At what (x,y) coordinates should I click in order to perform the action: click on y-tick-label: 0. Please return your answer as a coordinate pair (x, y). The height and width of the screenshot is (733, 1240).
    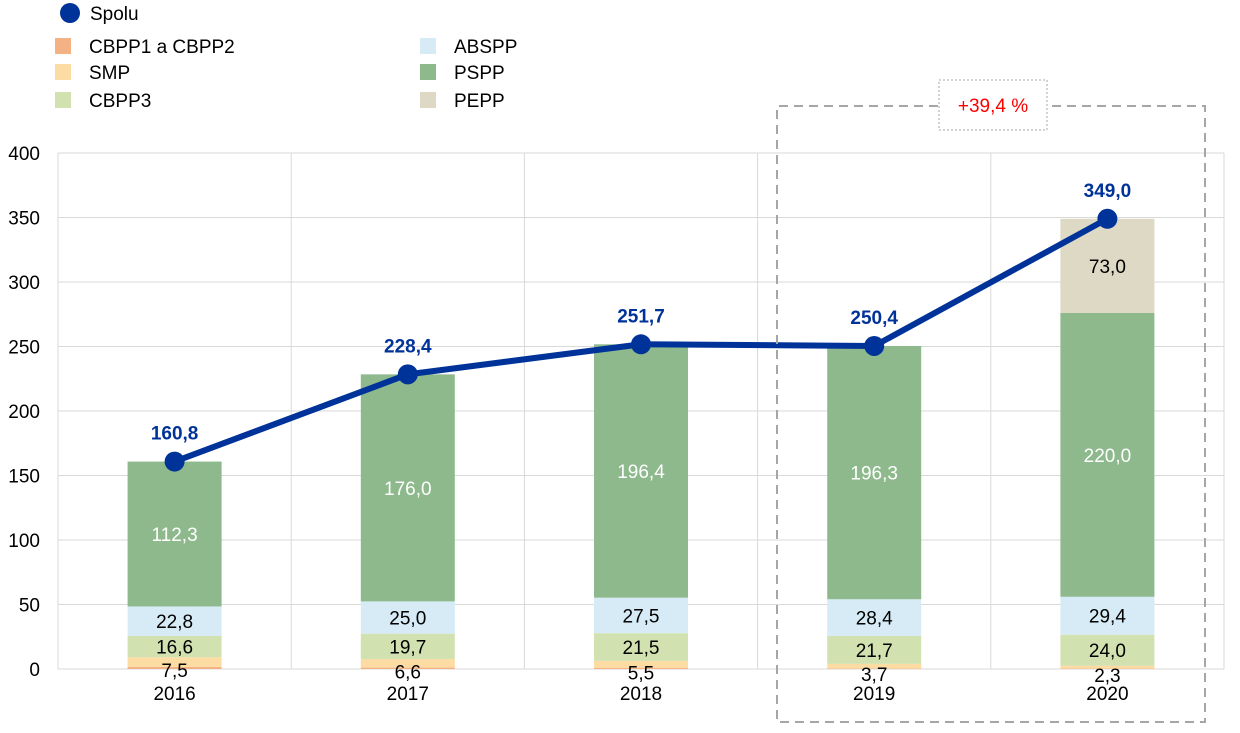
    Looking at the image, I should click on (34, 670).